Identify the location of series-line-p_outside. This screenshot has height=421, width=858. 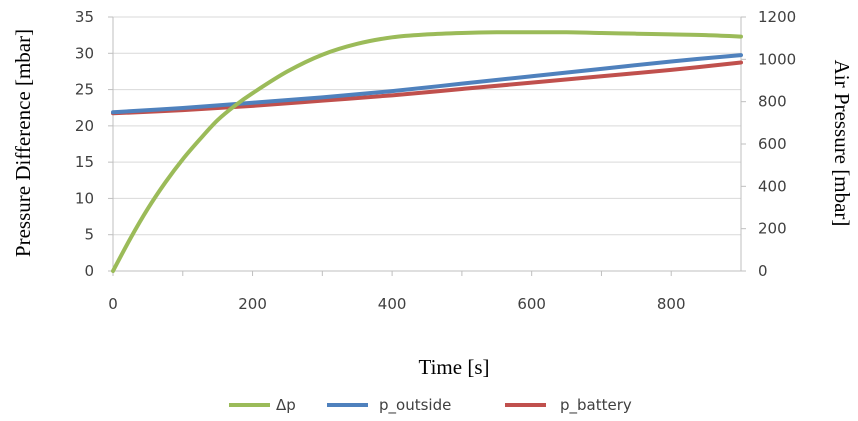
(427, 84).